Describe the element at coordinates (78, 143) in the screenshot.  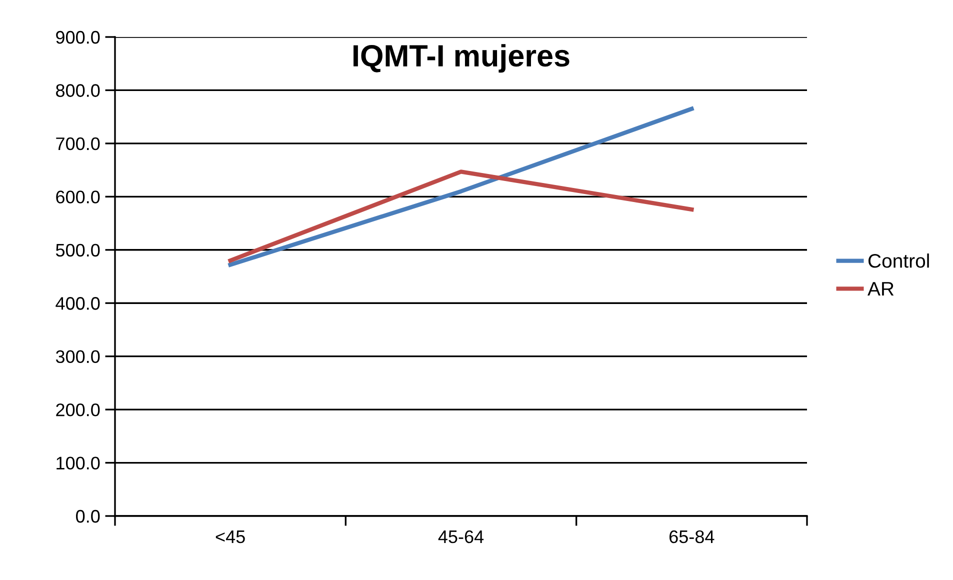
I see `y-tick-label: 700.0` at that location.